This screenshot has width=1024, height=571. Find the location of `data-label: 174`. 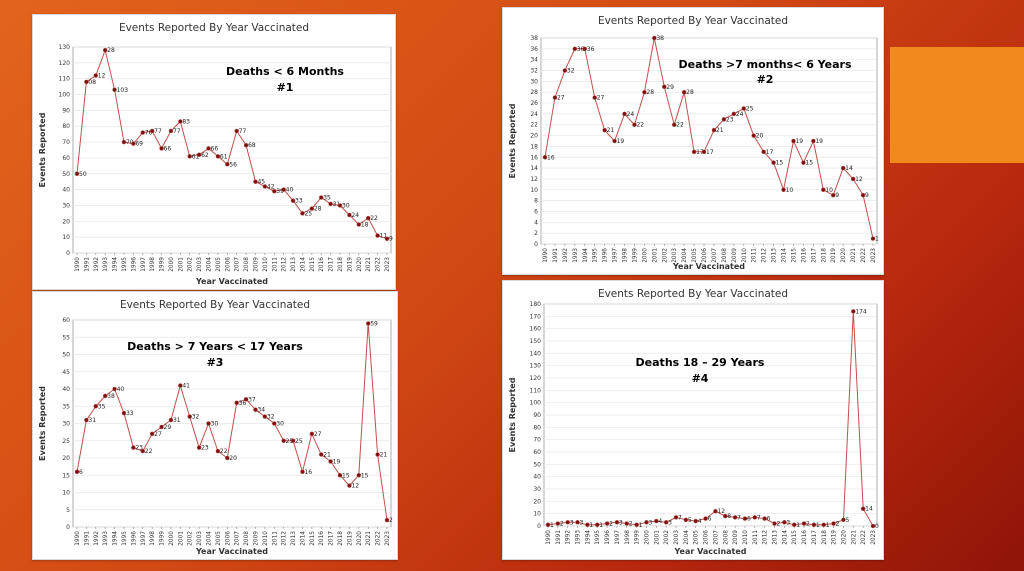

data-label: 174 is located at coordinates (861, 311).